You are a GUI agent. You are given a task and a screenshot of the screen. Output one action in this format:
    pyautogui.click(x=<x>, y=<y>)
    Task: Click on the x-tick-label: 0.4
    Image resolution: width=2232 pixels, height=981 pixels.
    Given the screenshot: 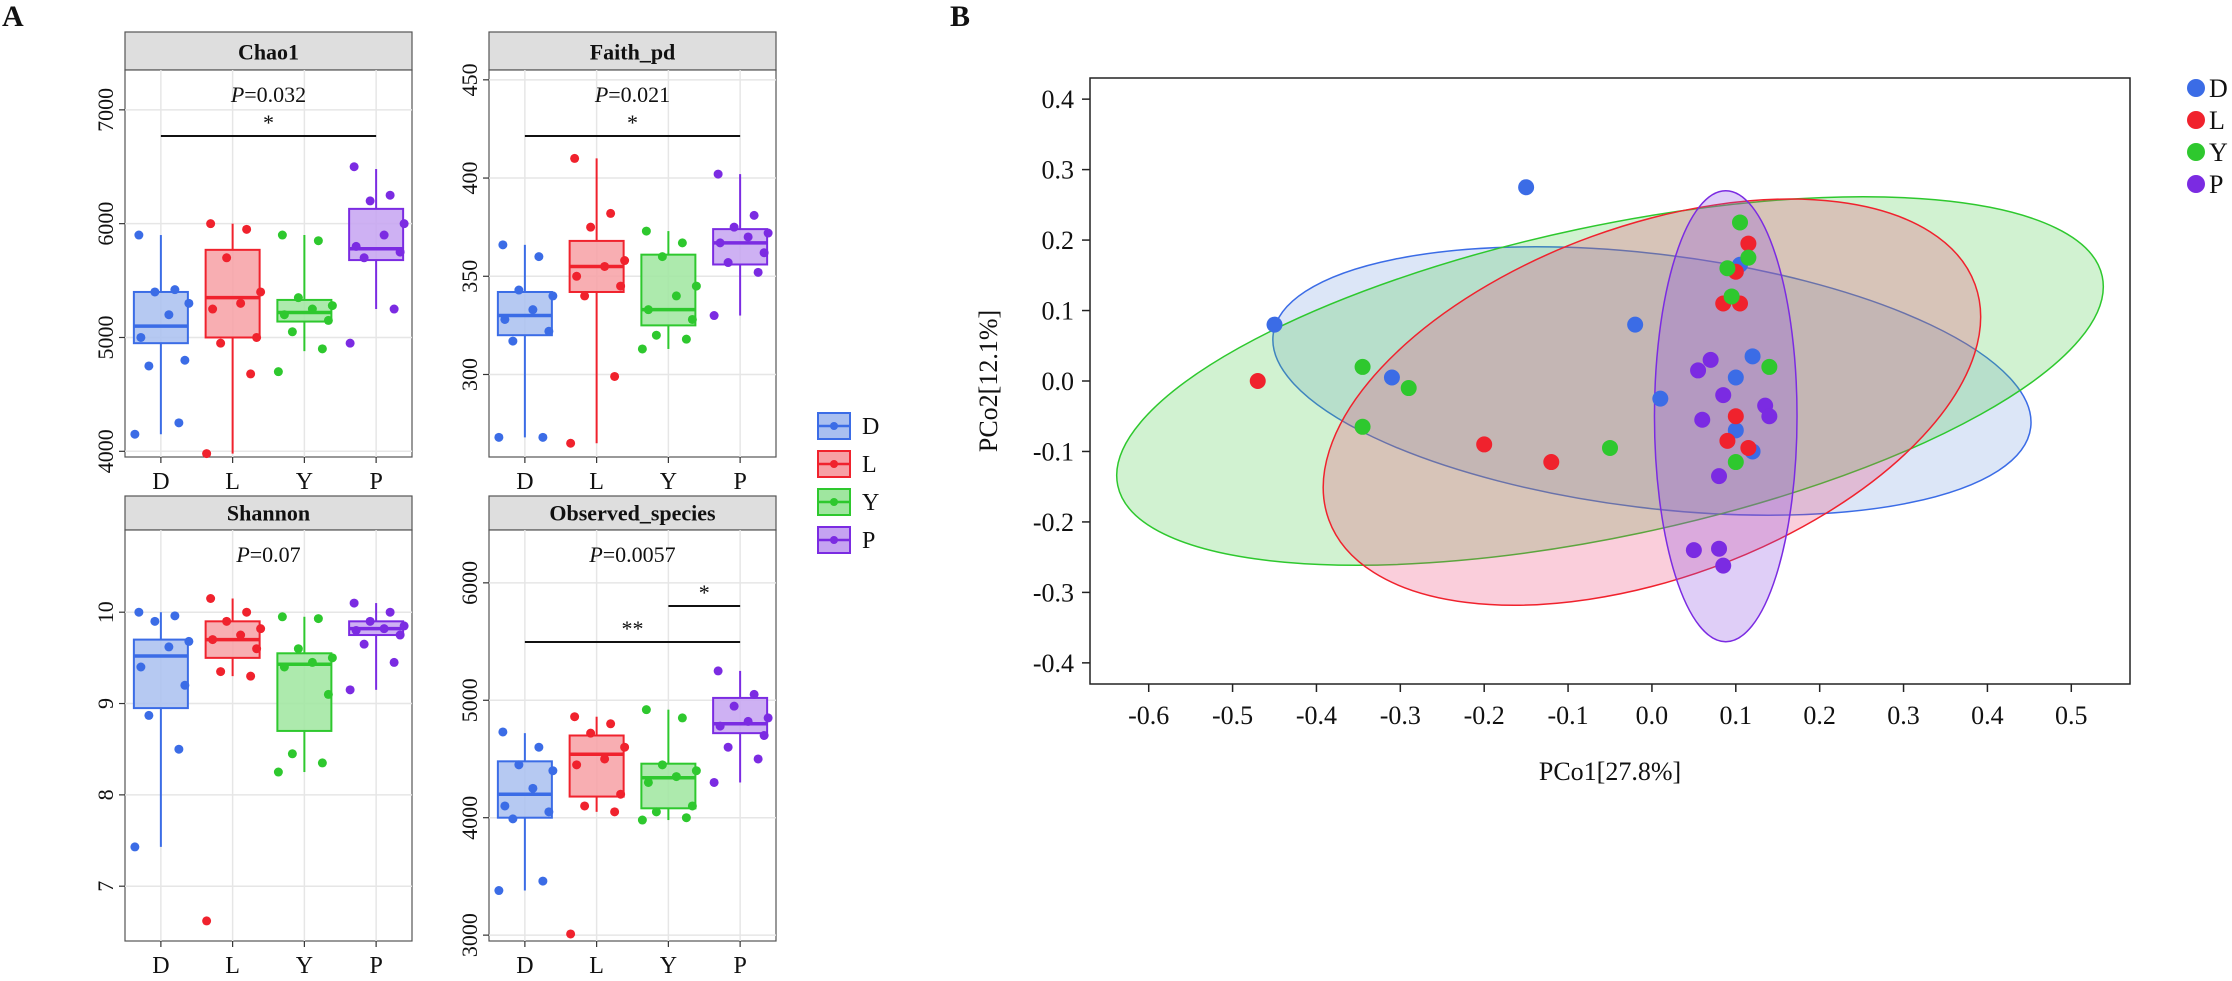 What is the action you would take?
    pyautogui.click(x=1987, y=715)
    